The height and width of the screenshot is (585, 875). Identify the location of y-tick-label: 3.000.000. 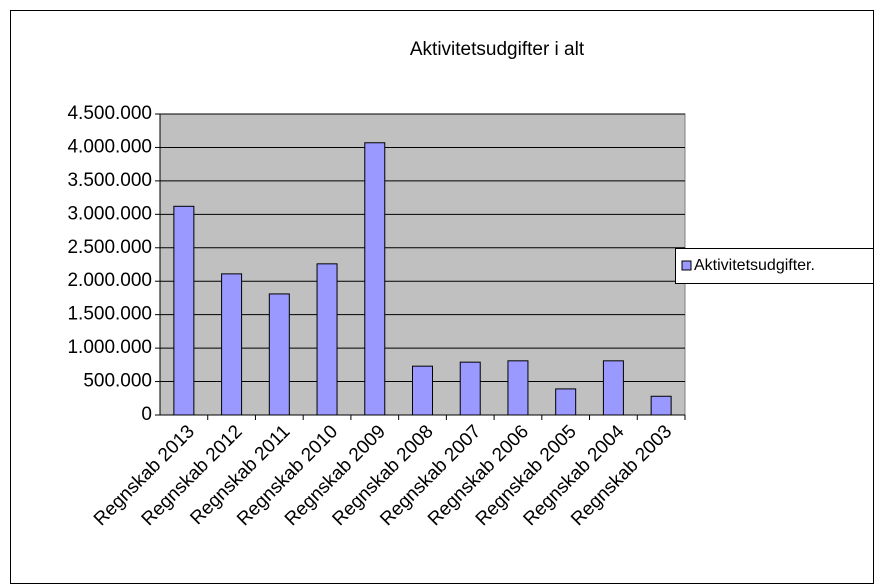
(109, 213).